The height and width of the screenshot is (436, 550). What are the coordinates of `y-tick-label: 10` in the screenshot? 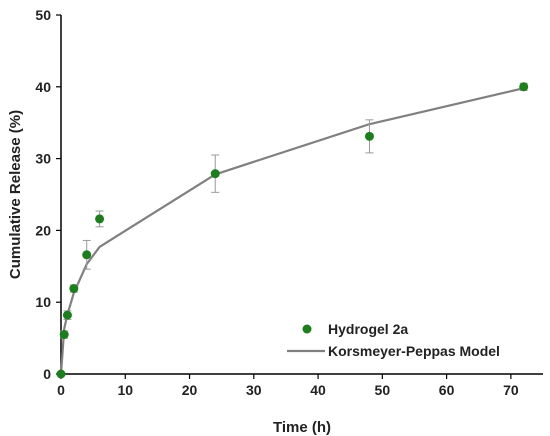 It's located at (43, 302).